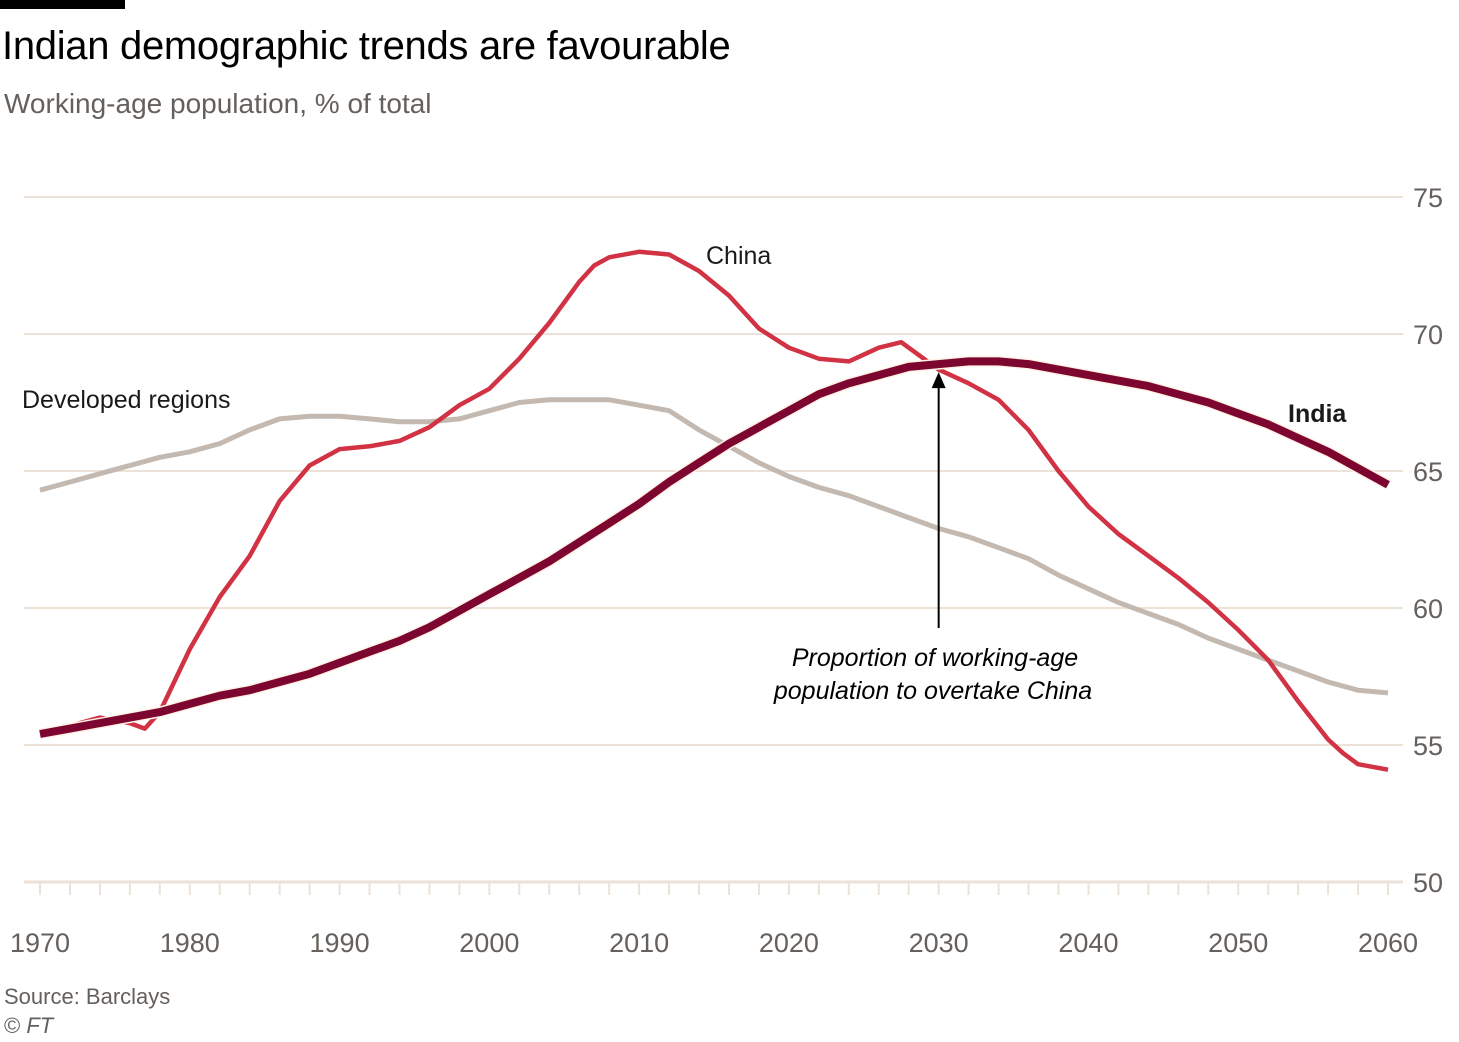 The height and width of the screenshot is (1042, 1459). I want to click on annotation-text-line-1: Proportion of working-age, so click(935, 658).